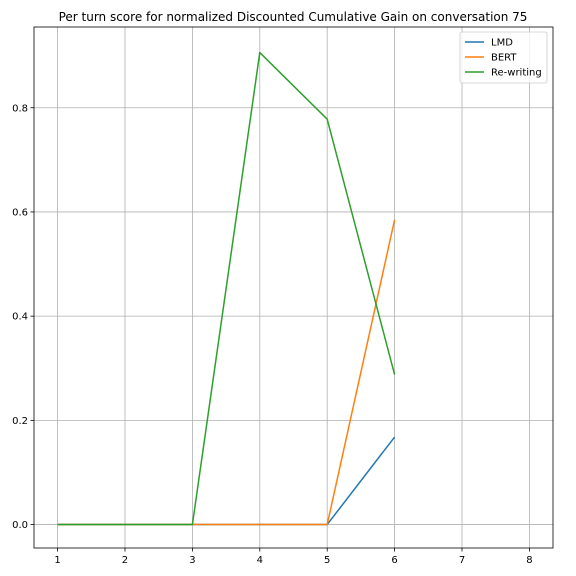 The width and height of the screenshot is (576, 576). I want to click on y-tick-label: 0.8, so click(20, 108).